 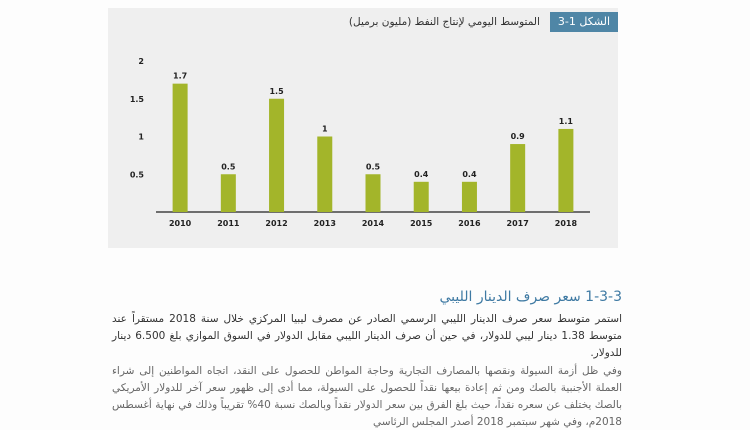 What do you see at coordinates (469, 223) in the screenshot?
I see `x-tick-label: 2016` at bounding box center [469, 223].